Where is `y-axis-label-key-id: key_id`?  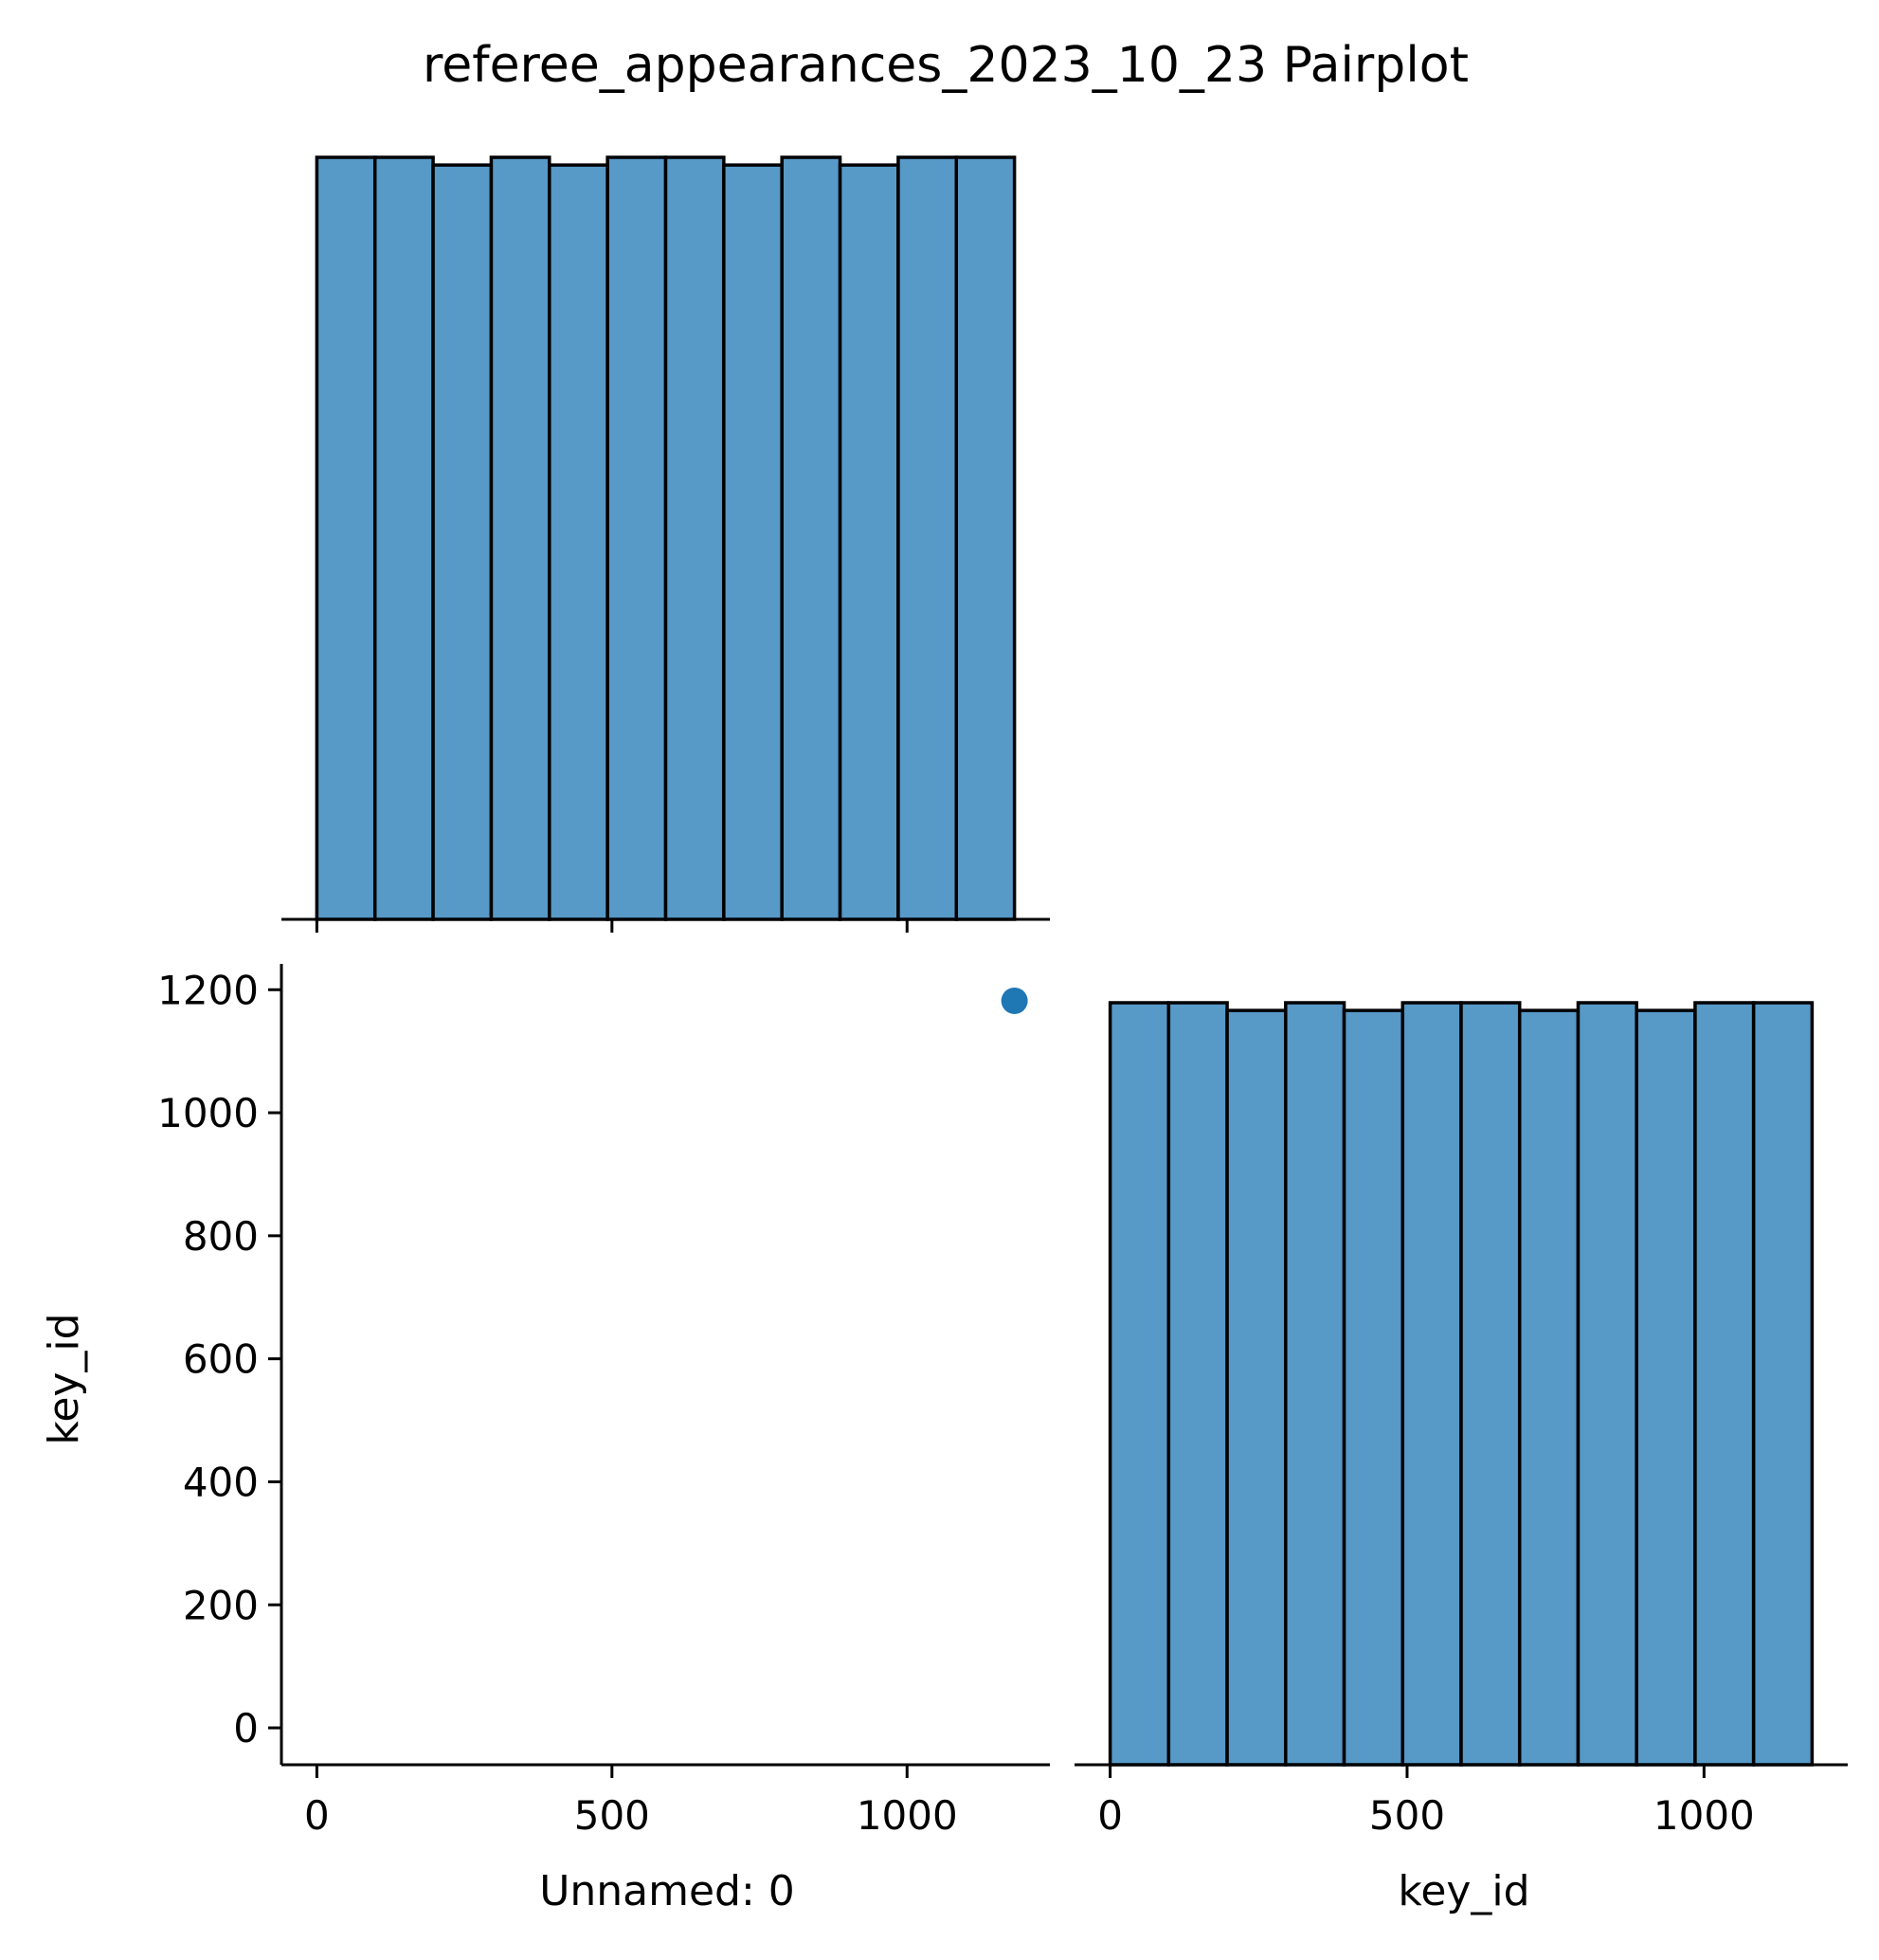
y-axis-label-key-id: key_id is located at coordinates (64, 1378).